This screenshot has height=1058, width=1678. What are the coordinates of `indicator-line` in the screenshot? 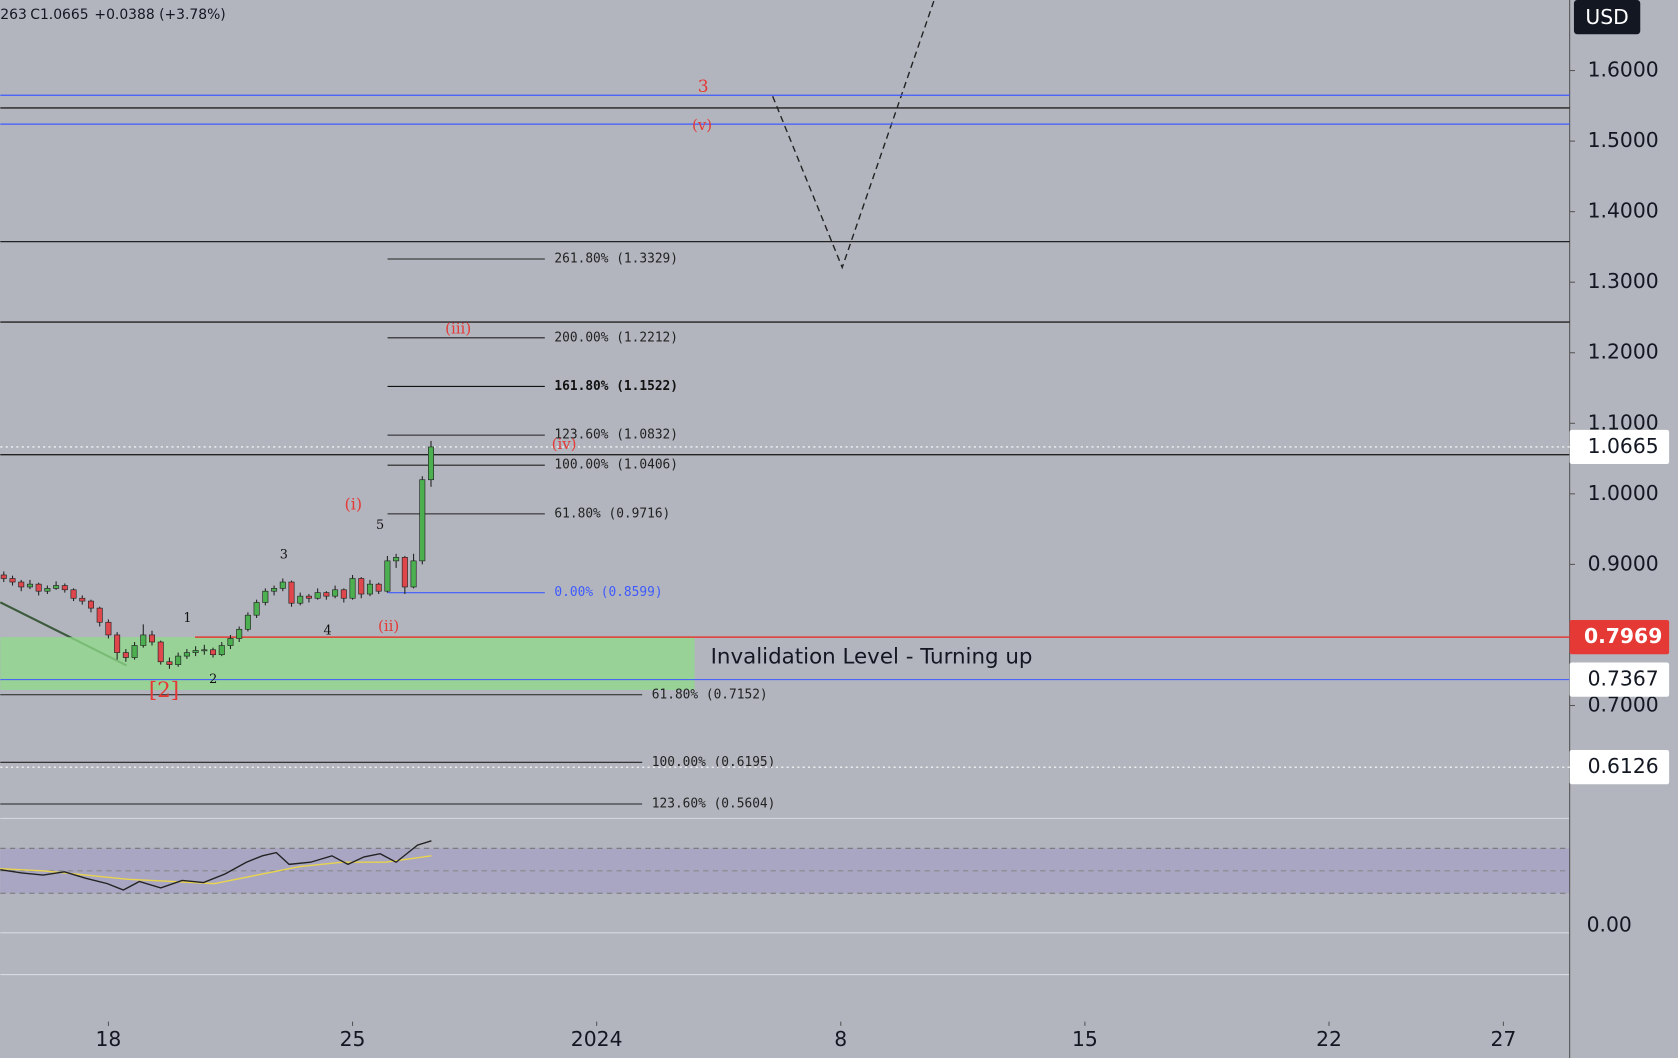 It's located at (216, 865).